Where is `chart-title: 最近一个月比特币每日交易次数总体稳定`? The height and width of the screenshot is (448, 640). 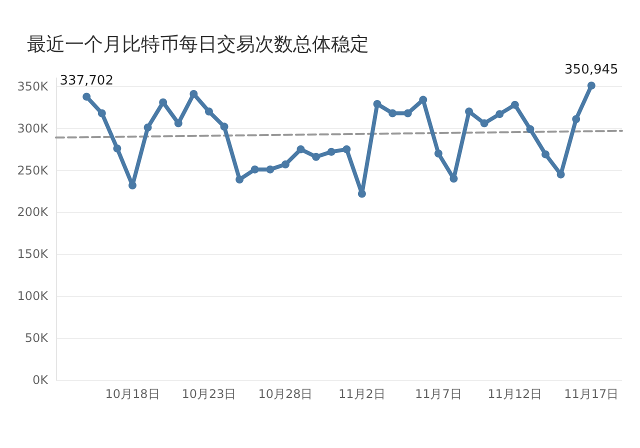
chart-title: 最近一个月比特币每日交易次数总体稳定 is located at coordinates (198, 45).